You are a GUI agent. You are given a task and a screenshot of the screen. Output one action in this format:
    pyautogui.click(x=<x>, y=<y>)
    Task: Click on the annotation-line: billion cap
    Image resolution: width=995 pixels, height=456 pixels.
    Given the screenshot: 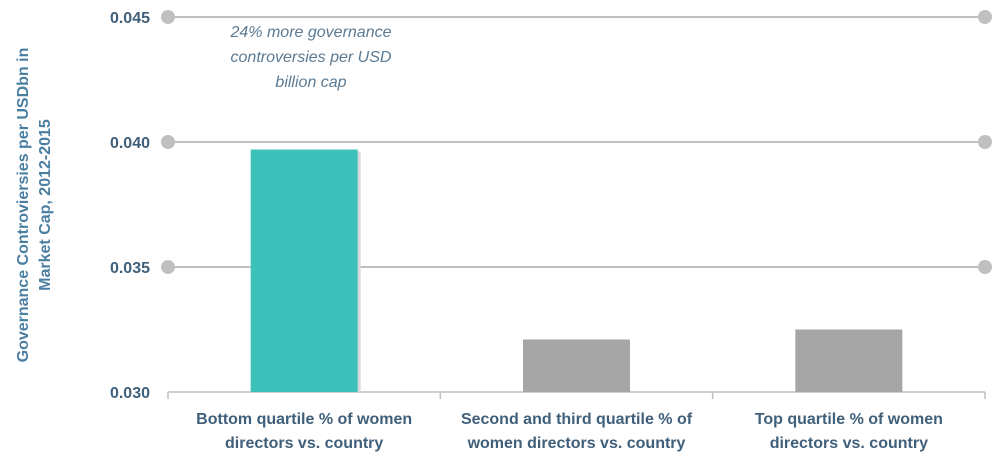 What is the action you would take?
    pyautogui.click(x=310, y=82)
    